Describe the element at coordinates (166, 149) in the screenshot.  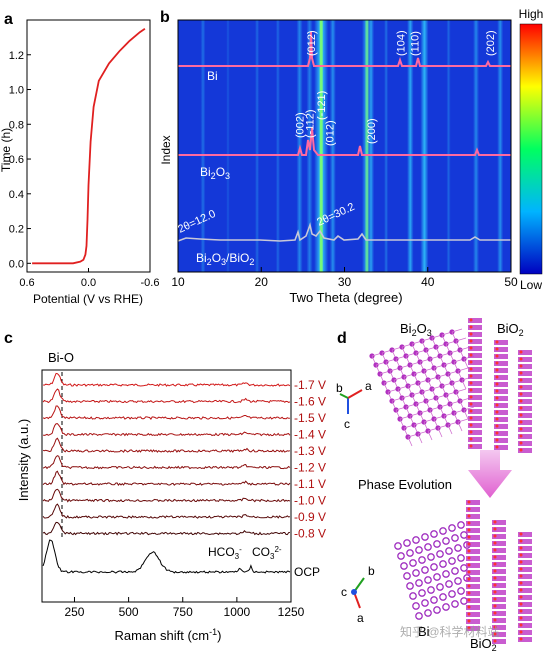
I see `panel-b-ylabel: Index` at that location.